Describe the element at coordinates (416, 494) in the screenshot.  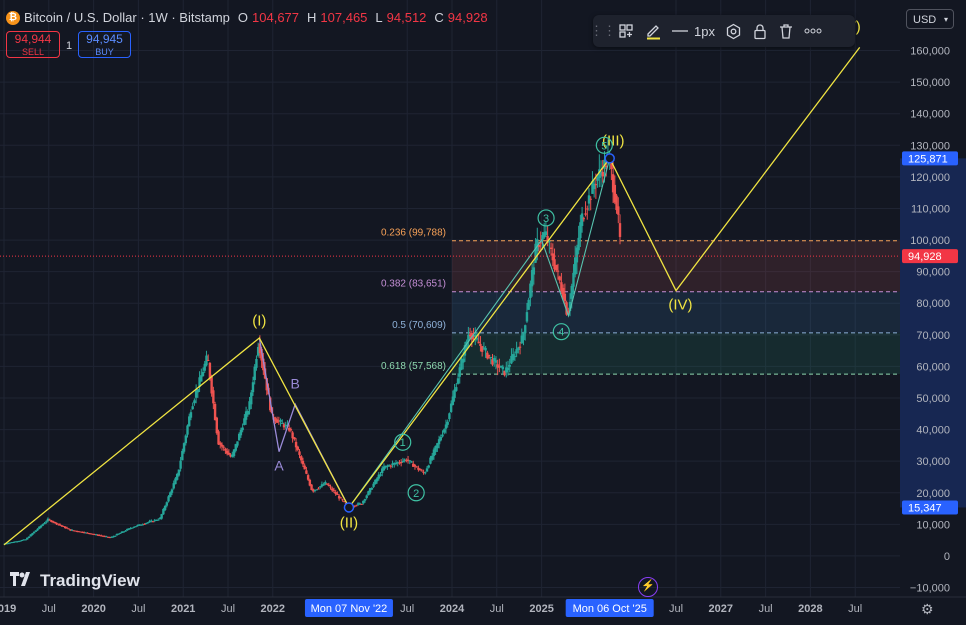
I see `circled-wave-label: 2` at that location.